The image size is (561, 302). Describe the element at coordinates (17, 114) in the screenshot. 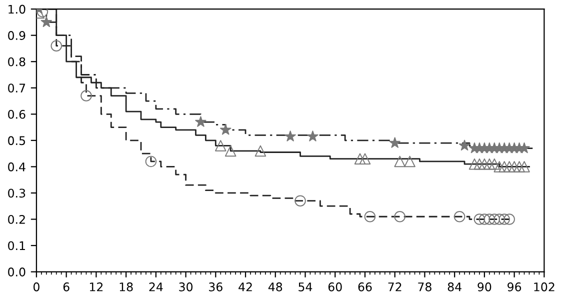

I see `y-tick-label: 0.6` at that location.